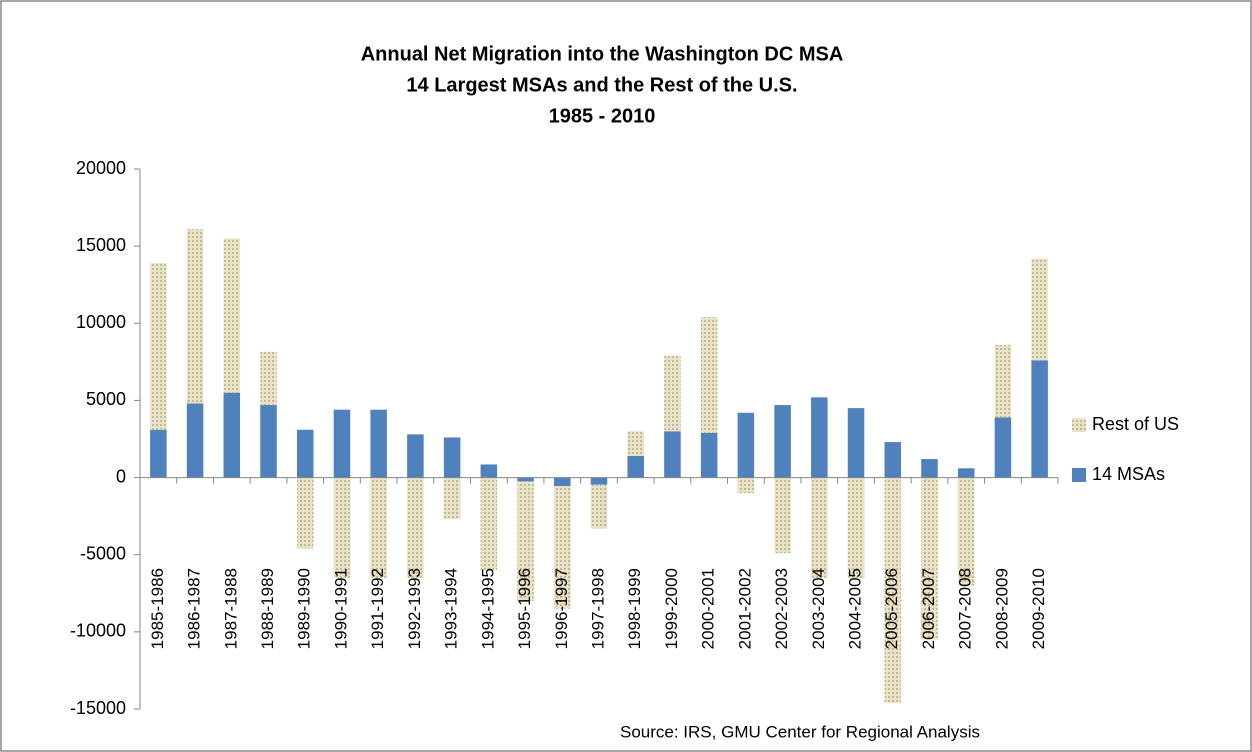 The image size is (1252, 752). Describe the element at coordinates (101, 322) in the screenshot. I see `y-tick-label: 10000` at that location.